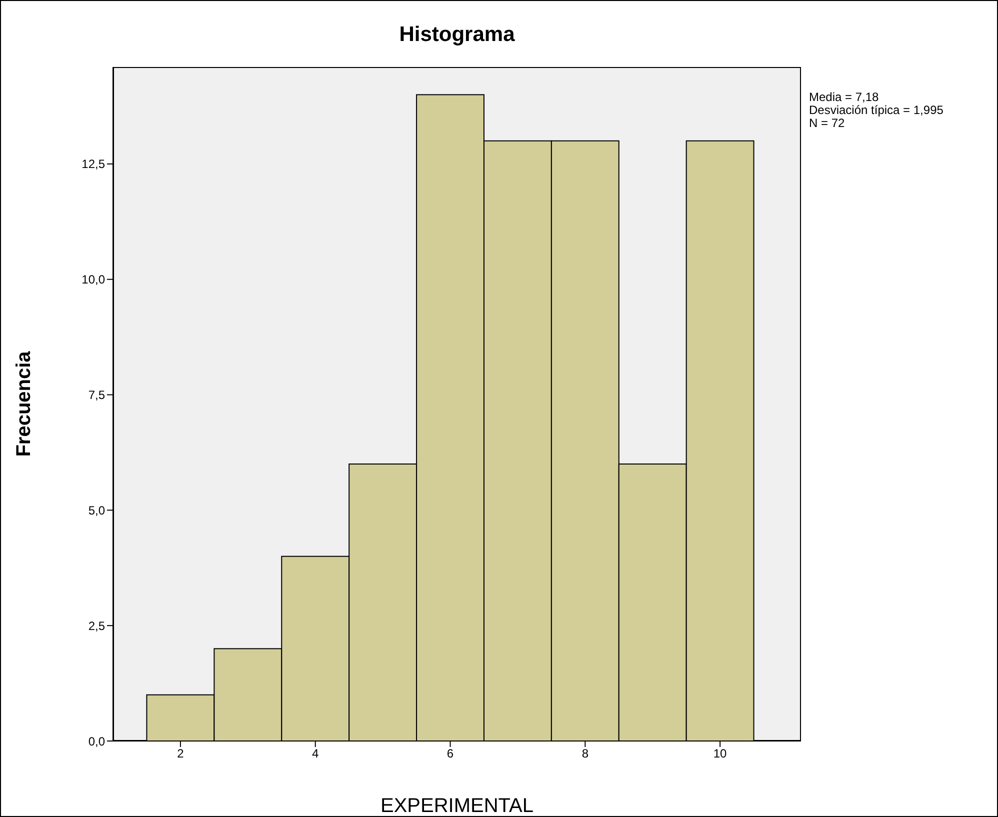  I want to click on text: Media = 7,18, so click(844, 97).